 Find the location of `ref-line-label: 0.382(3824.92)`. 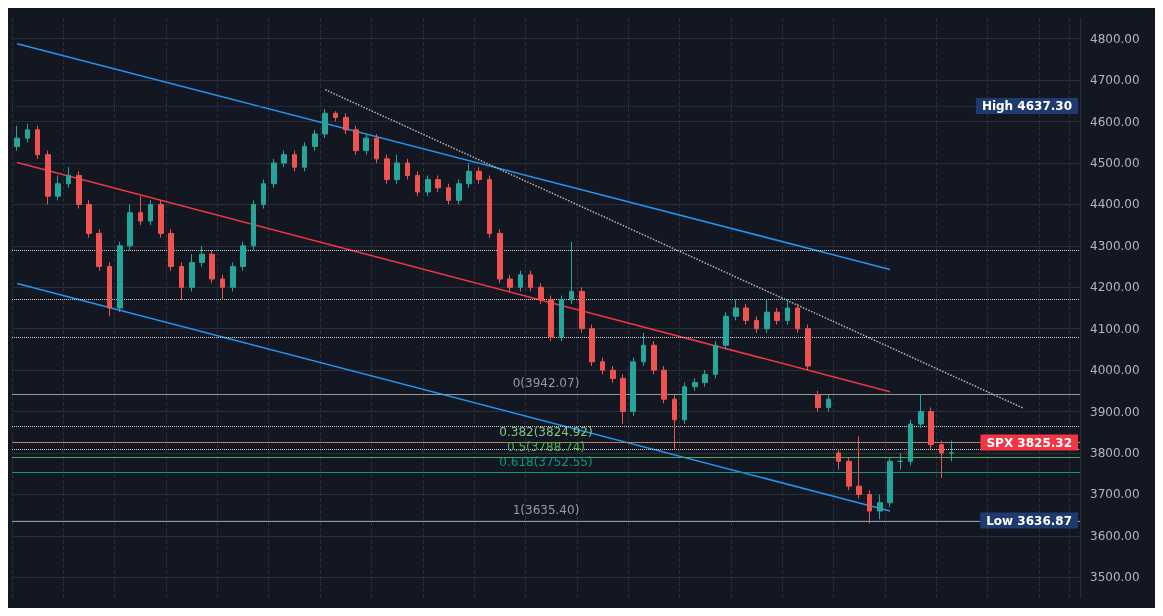

ref-line-label: 0.382(3824.92) is located at coordinates (546, 431).